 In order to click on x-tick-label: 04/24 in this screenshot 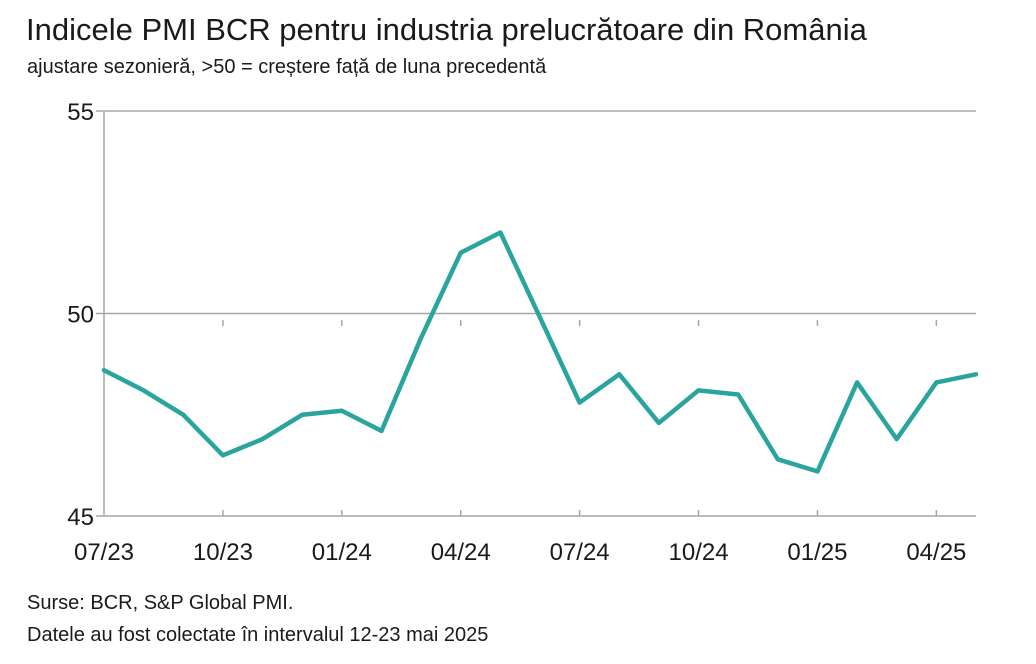, I will do `click(461, 552)`.